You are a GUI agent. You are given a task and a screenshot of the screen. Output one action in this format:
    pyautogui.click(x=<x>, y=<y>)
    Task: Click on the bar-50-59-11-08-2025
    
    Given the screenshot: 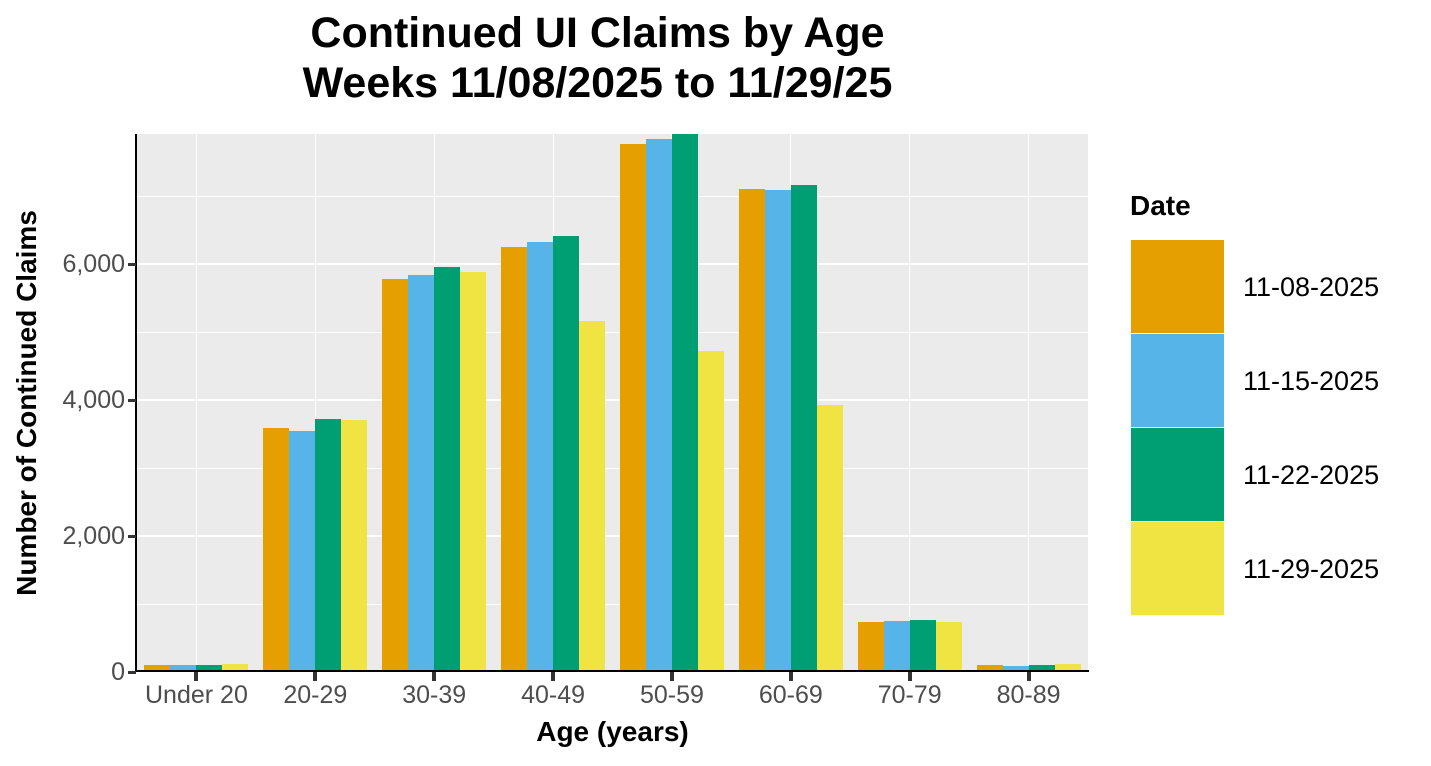 What is the action you would take?
    pyautogui.click(x=632, y=407)
    